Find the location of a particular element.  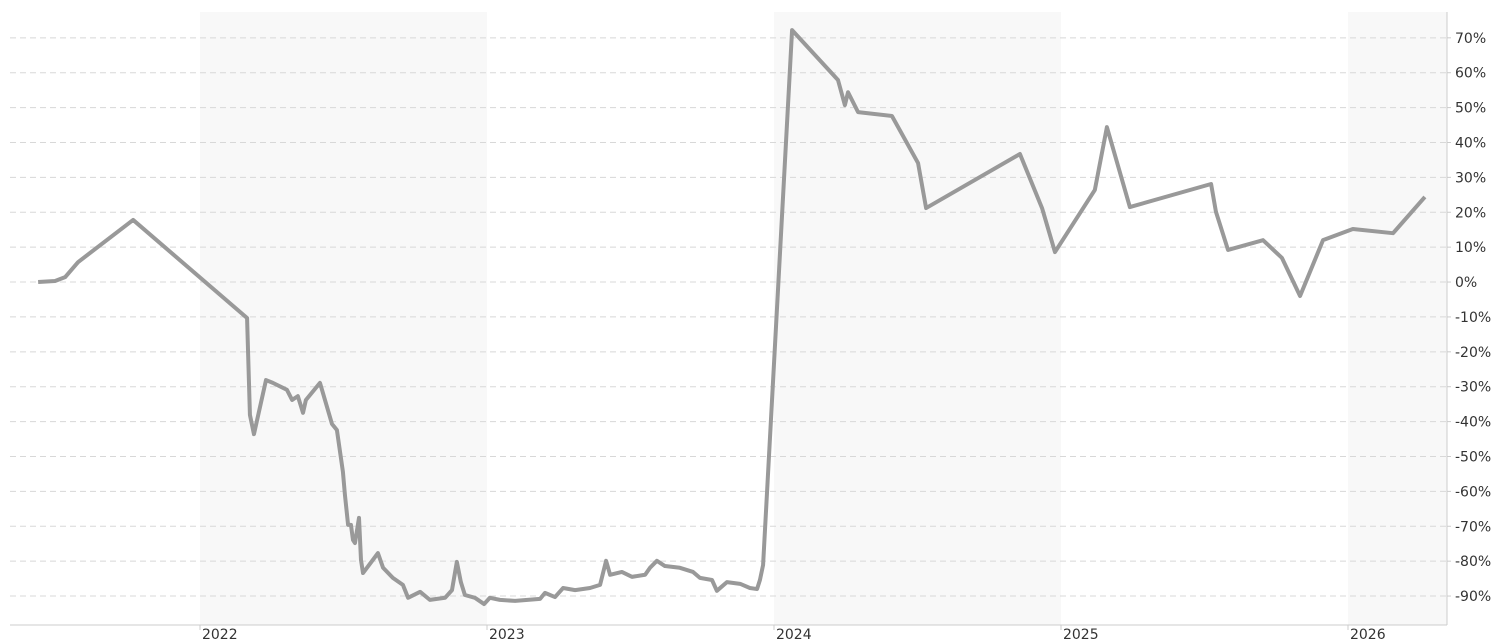

y-tick-label: -70% is located at coordinates (1473, 527).